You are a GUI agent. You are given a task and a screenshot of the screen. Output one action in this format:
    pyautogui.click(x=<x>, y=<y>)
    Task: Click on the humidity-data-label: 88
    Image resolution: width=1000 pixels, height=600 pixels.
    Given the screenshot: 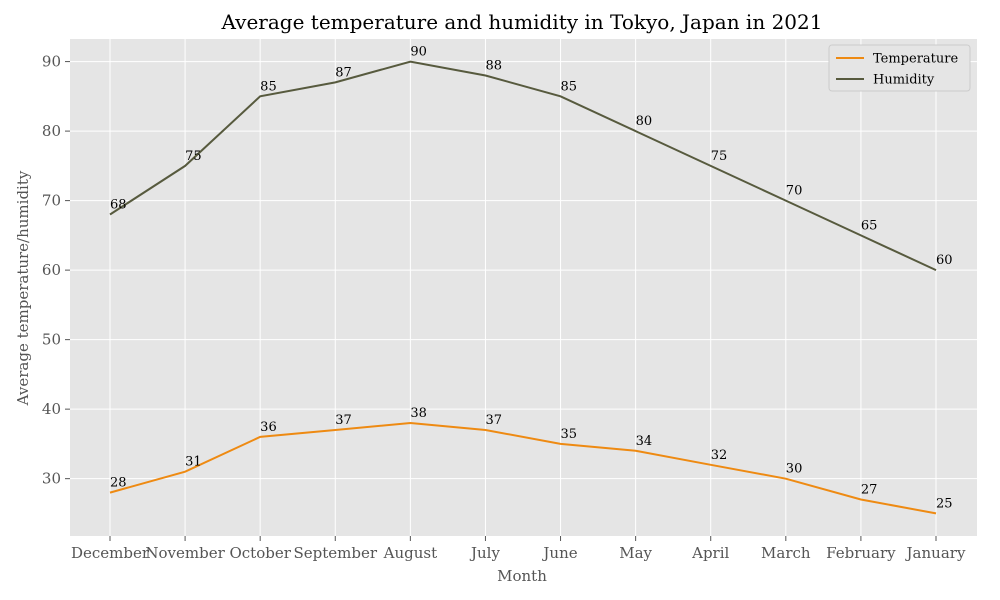 What is the action you would take?
    pyautogui.click(x=493, y=65)
    